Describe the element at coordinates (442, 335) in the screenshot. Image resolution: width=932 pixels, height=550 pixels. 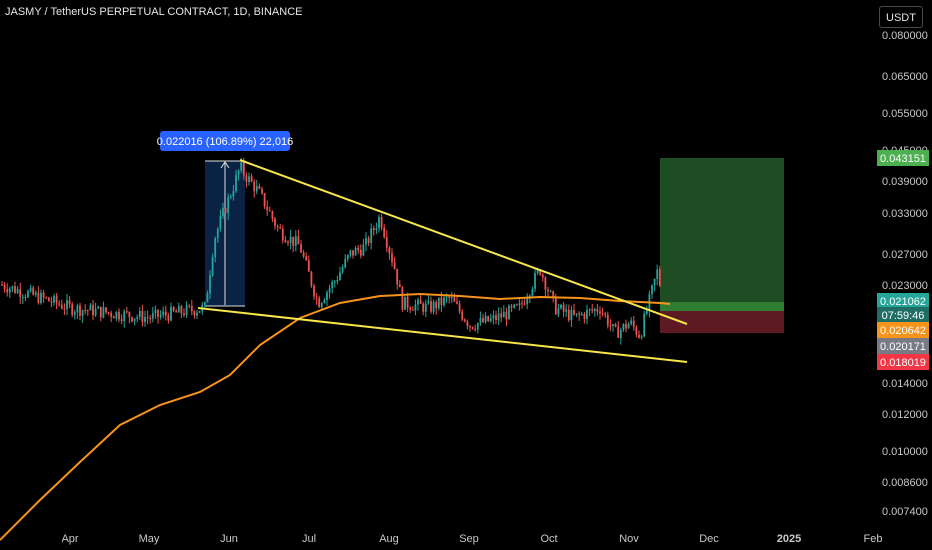
I see `wedge-lower-trendline` at that location.